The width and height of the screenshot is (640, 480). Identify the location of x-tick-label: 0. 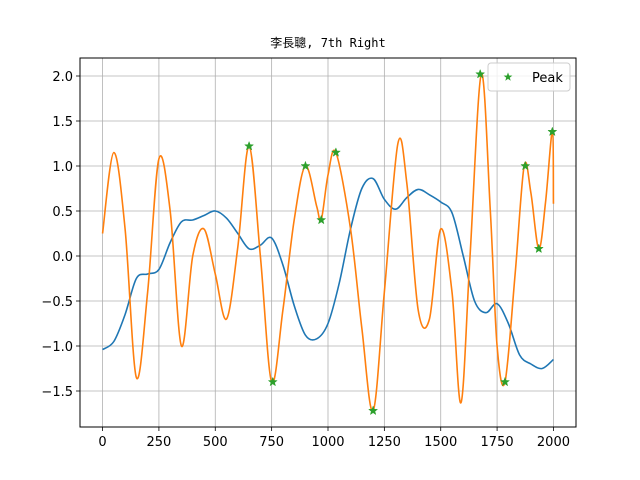
(102, 442).